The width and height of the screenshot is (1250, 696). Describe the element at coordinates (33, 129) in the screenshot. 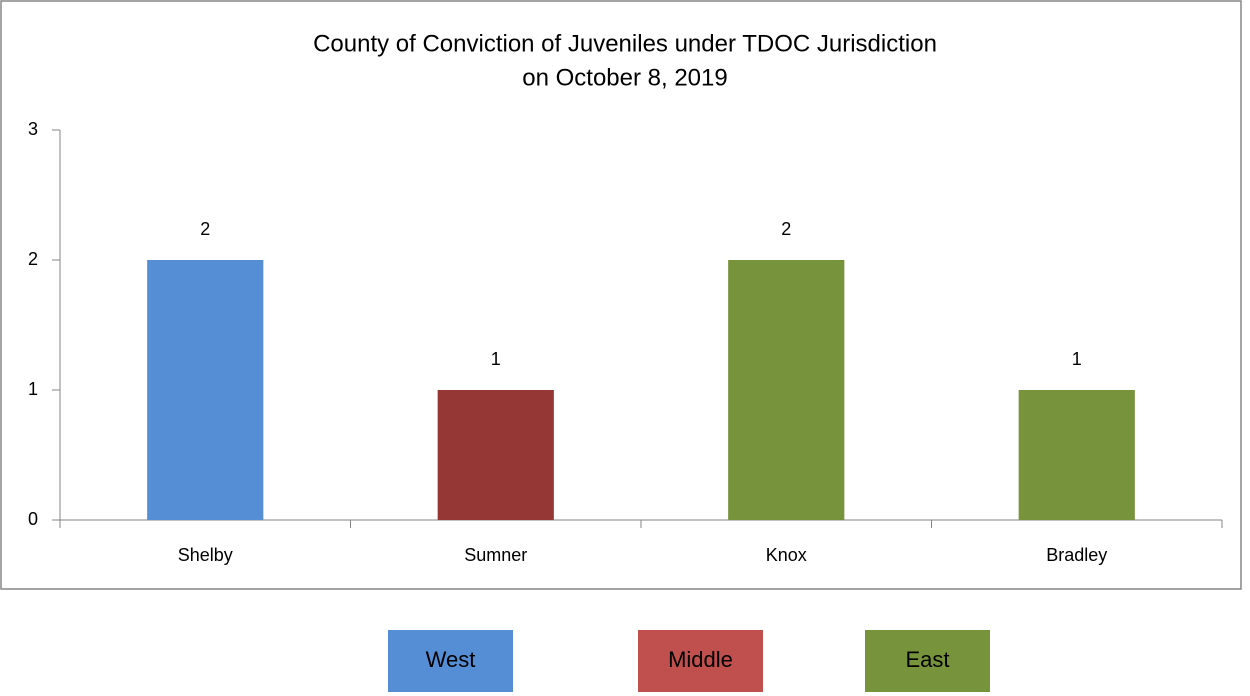

I see `y-tick-label: 3` at that location.